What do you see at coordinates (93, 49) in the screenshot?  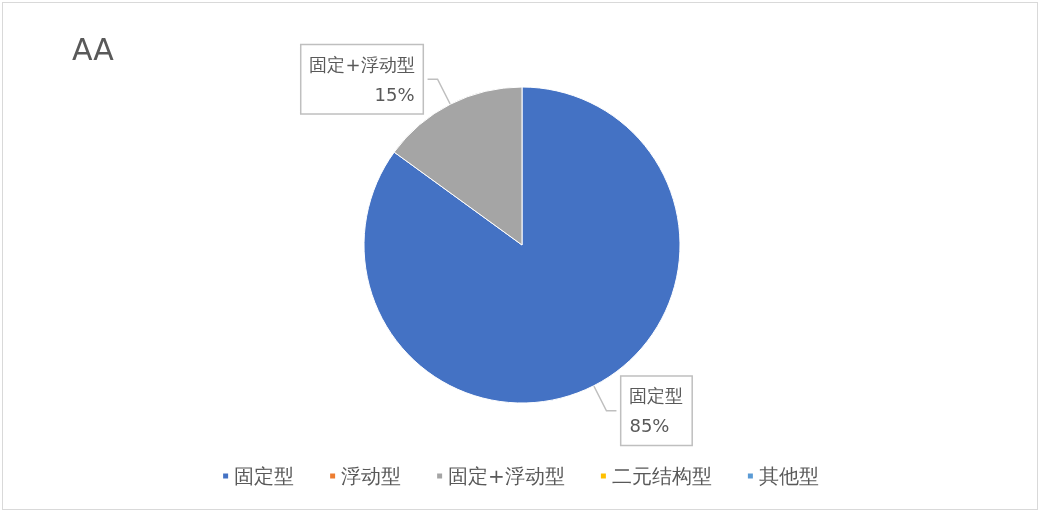 I see `chart-title: AA` at bounding box center [93, 49].